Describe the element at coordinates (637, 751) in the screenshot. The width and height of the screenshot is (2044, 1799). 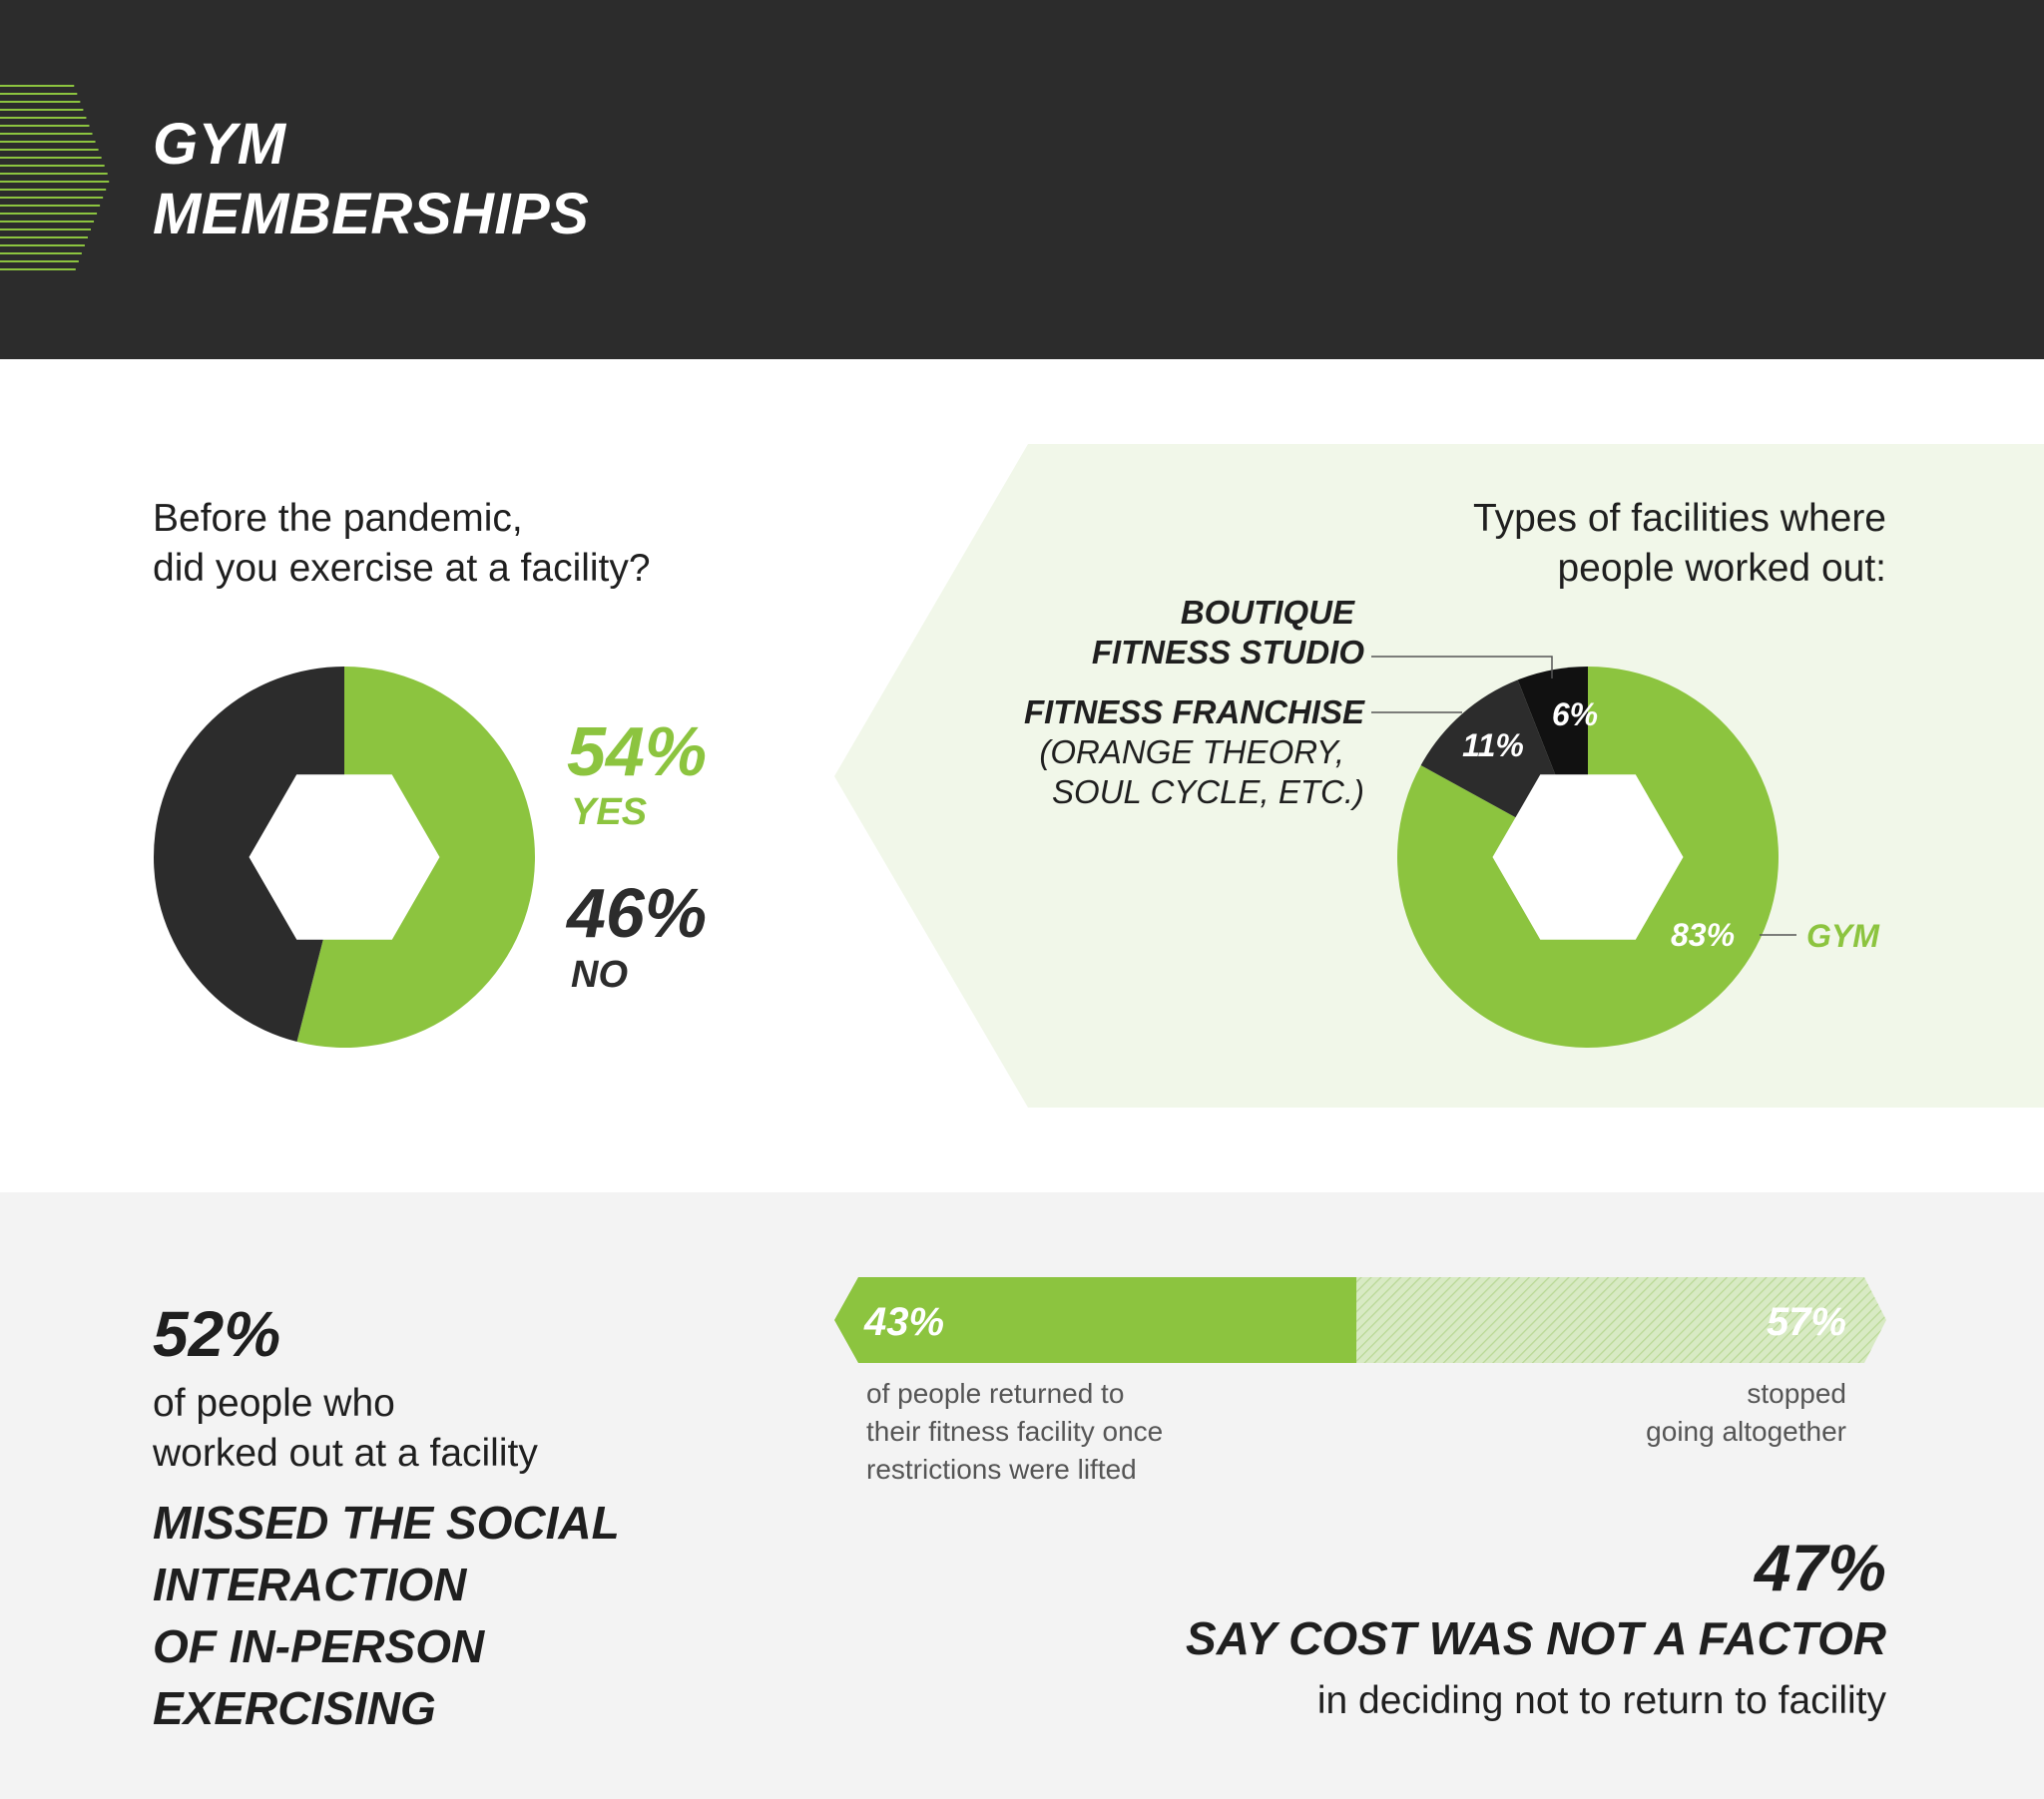
I see `yes-percent-label: 54%` at that location.